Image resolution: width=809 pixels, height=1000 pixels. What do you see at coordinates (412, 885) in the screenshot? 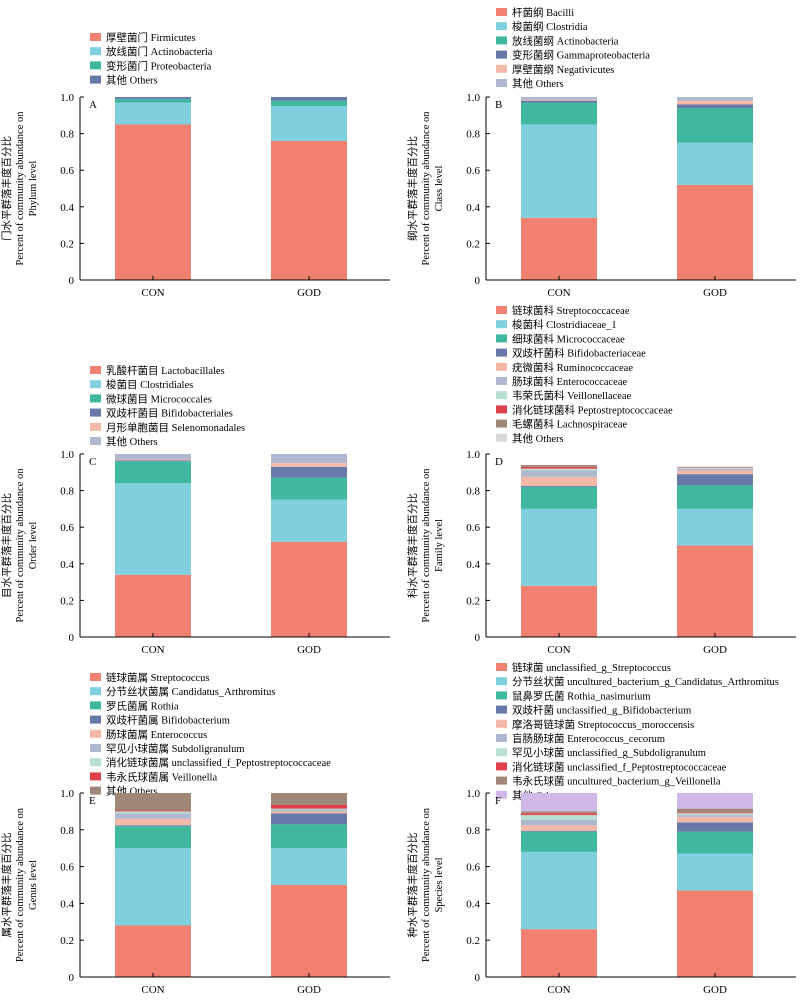
I see `y-axis-label-cn: 种水平群落丰度百分比` at bounding box center [412, 885].